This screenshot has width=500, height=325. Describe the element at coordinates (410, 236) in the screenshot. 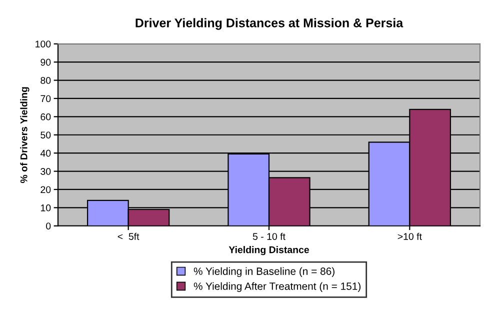

I see `x-tick-label: >10 ft` at that location.